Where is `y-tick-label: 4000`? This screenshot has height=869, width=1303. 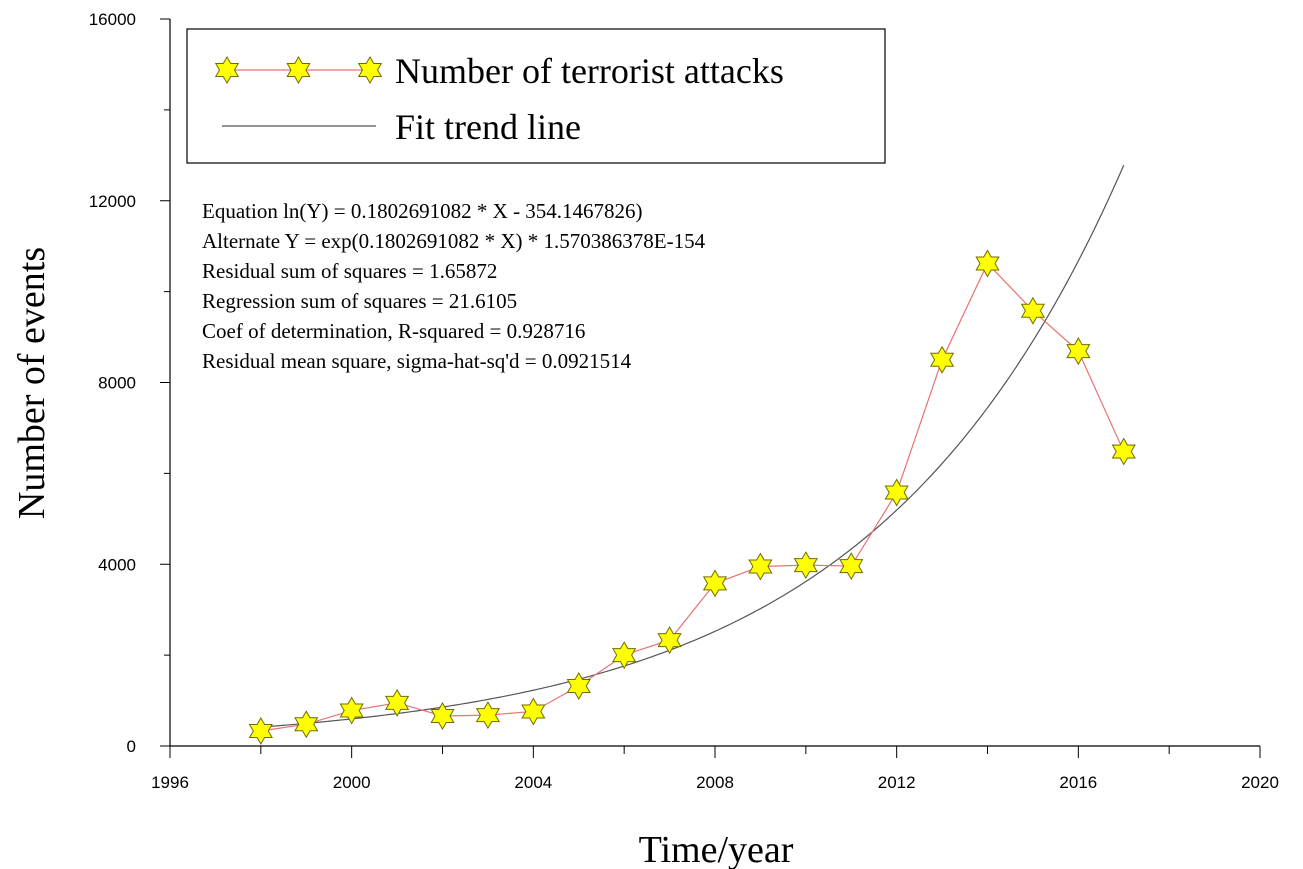
y-tick-label: 4000 is located at coordinates (117, 564).